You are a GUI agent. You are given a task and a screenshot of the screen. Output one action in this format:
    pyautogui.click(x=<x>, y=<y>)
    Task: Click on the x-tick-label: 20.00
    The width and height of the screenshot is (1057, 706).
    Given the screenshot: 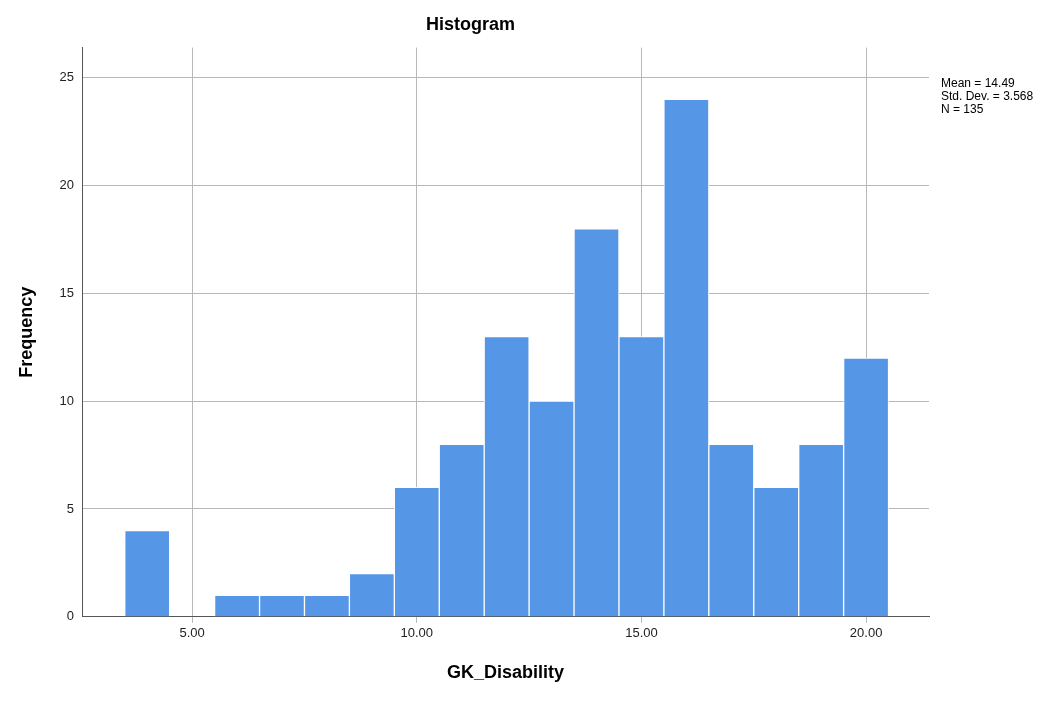 What is the action you would take?
    pyautogui.click(x=866, y=633)
    